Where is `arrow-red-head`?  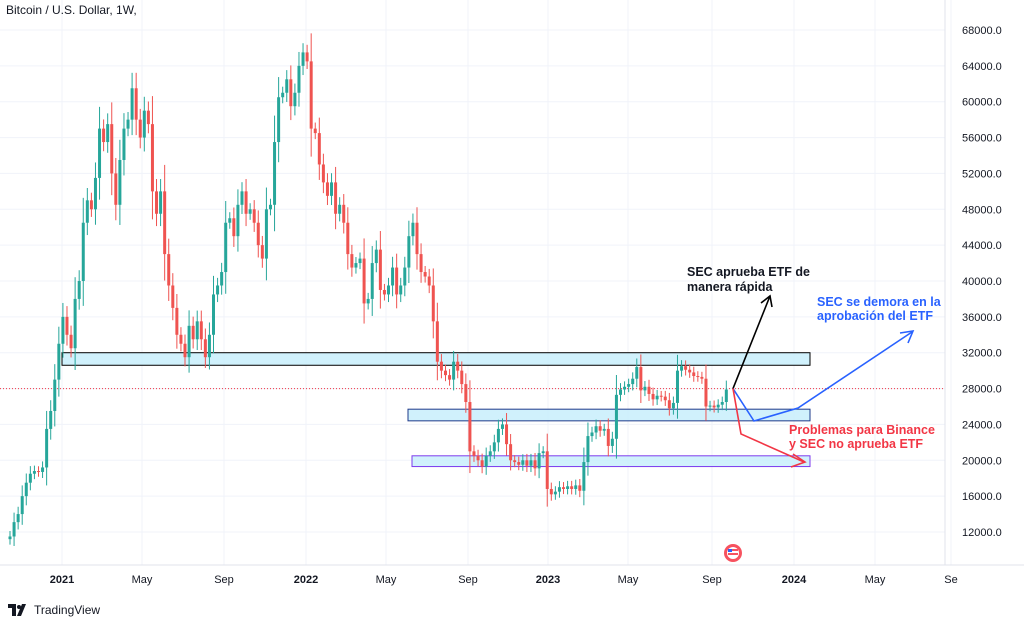
arrow-red-head is located at coordinates (798, 460).